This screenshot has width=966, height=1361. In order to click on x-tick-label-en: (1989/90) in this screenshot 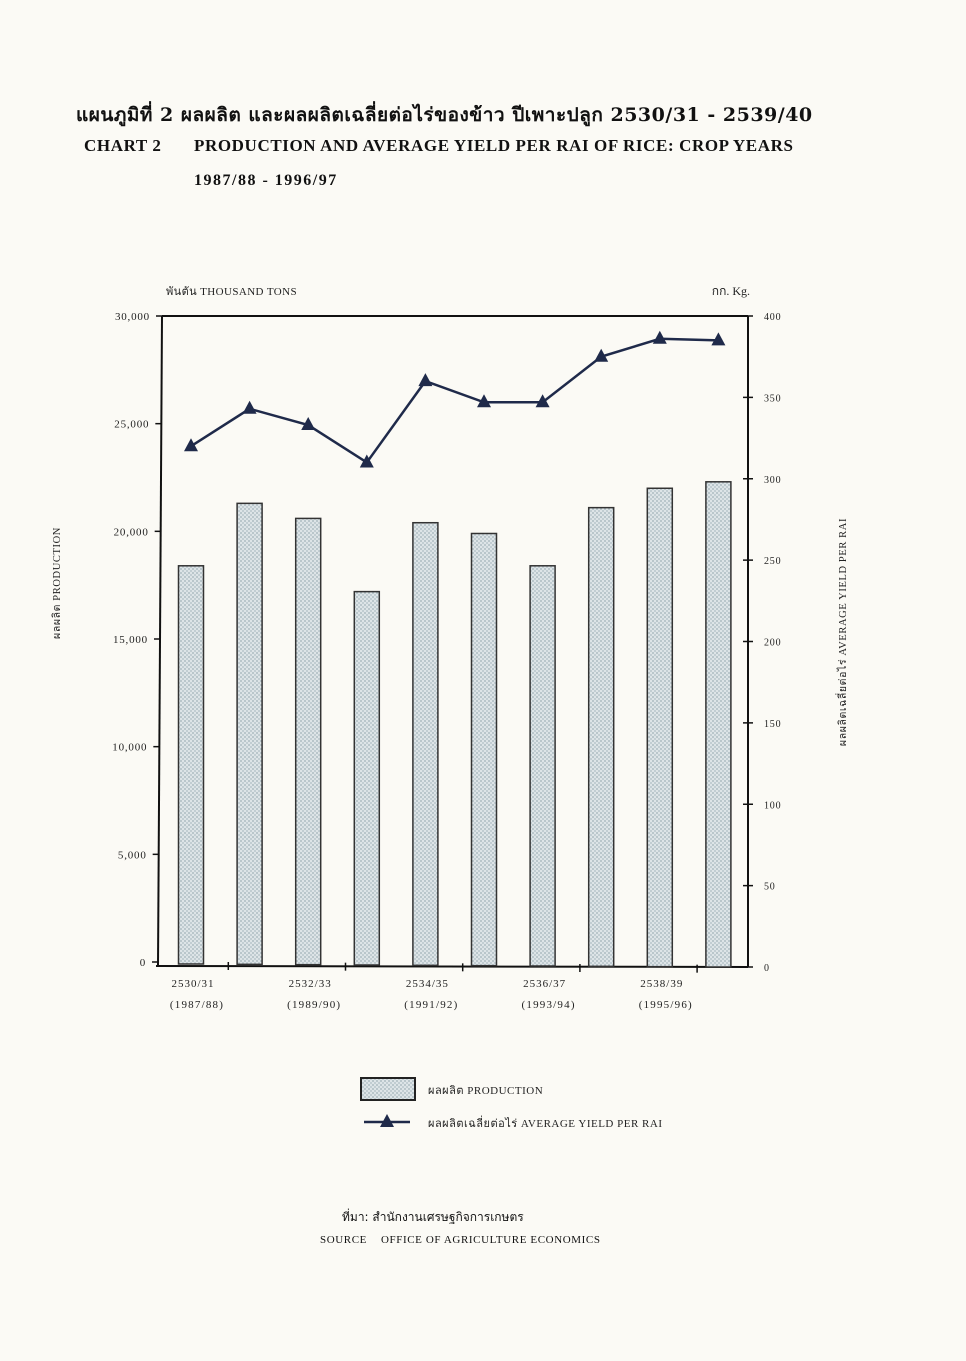, I will do `click(314, 1005)`.